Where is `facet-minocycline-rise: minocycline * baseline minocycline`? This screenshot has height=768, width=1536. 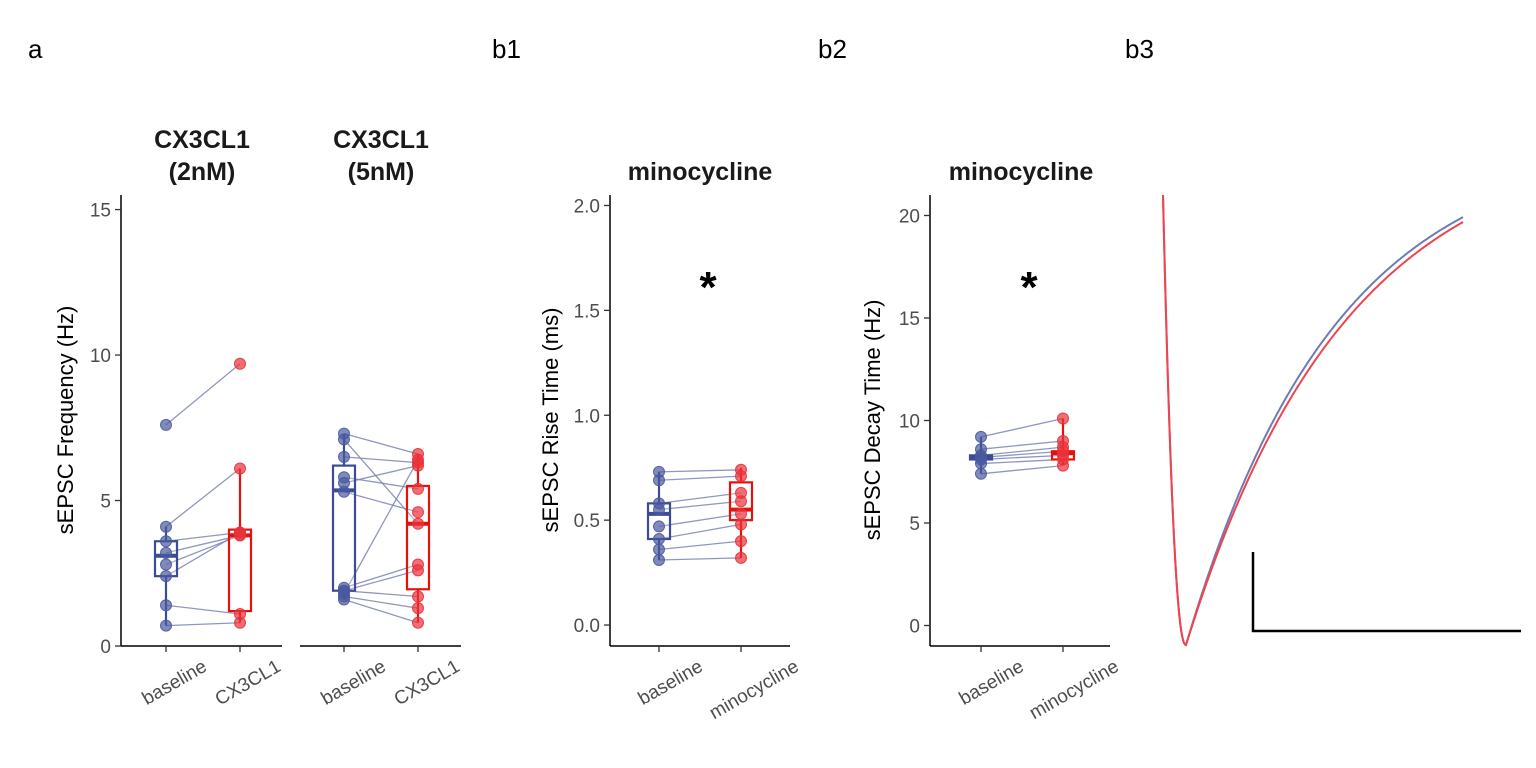
facet-minocycline-rise: minocycline * baseline minocycline is located at coordinates (706, 441).